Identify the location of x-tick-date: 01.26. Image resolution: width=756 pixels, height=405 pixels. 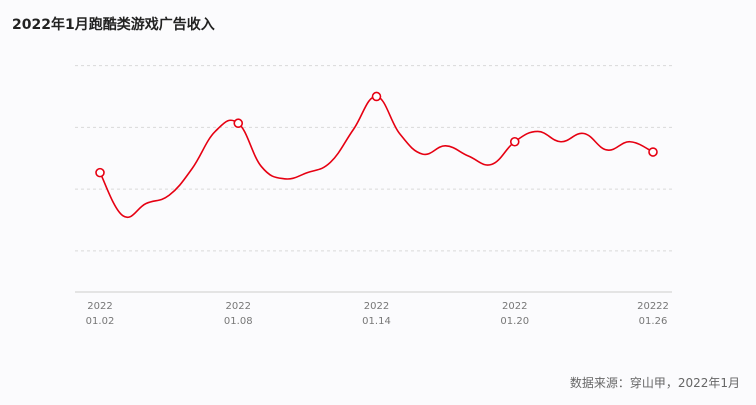
(653, 321).